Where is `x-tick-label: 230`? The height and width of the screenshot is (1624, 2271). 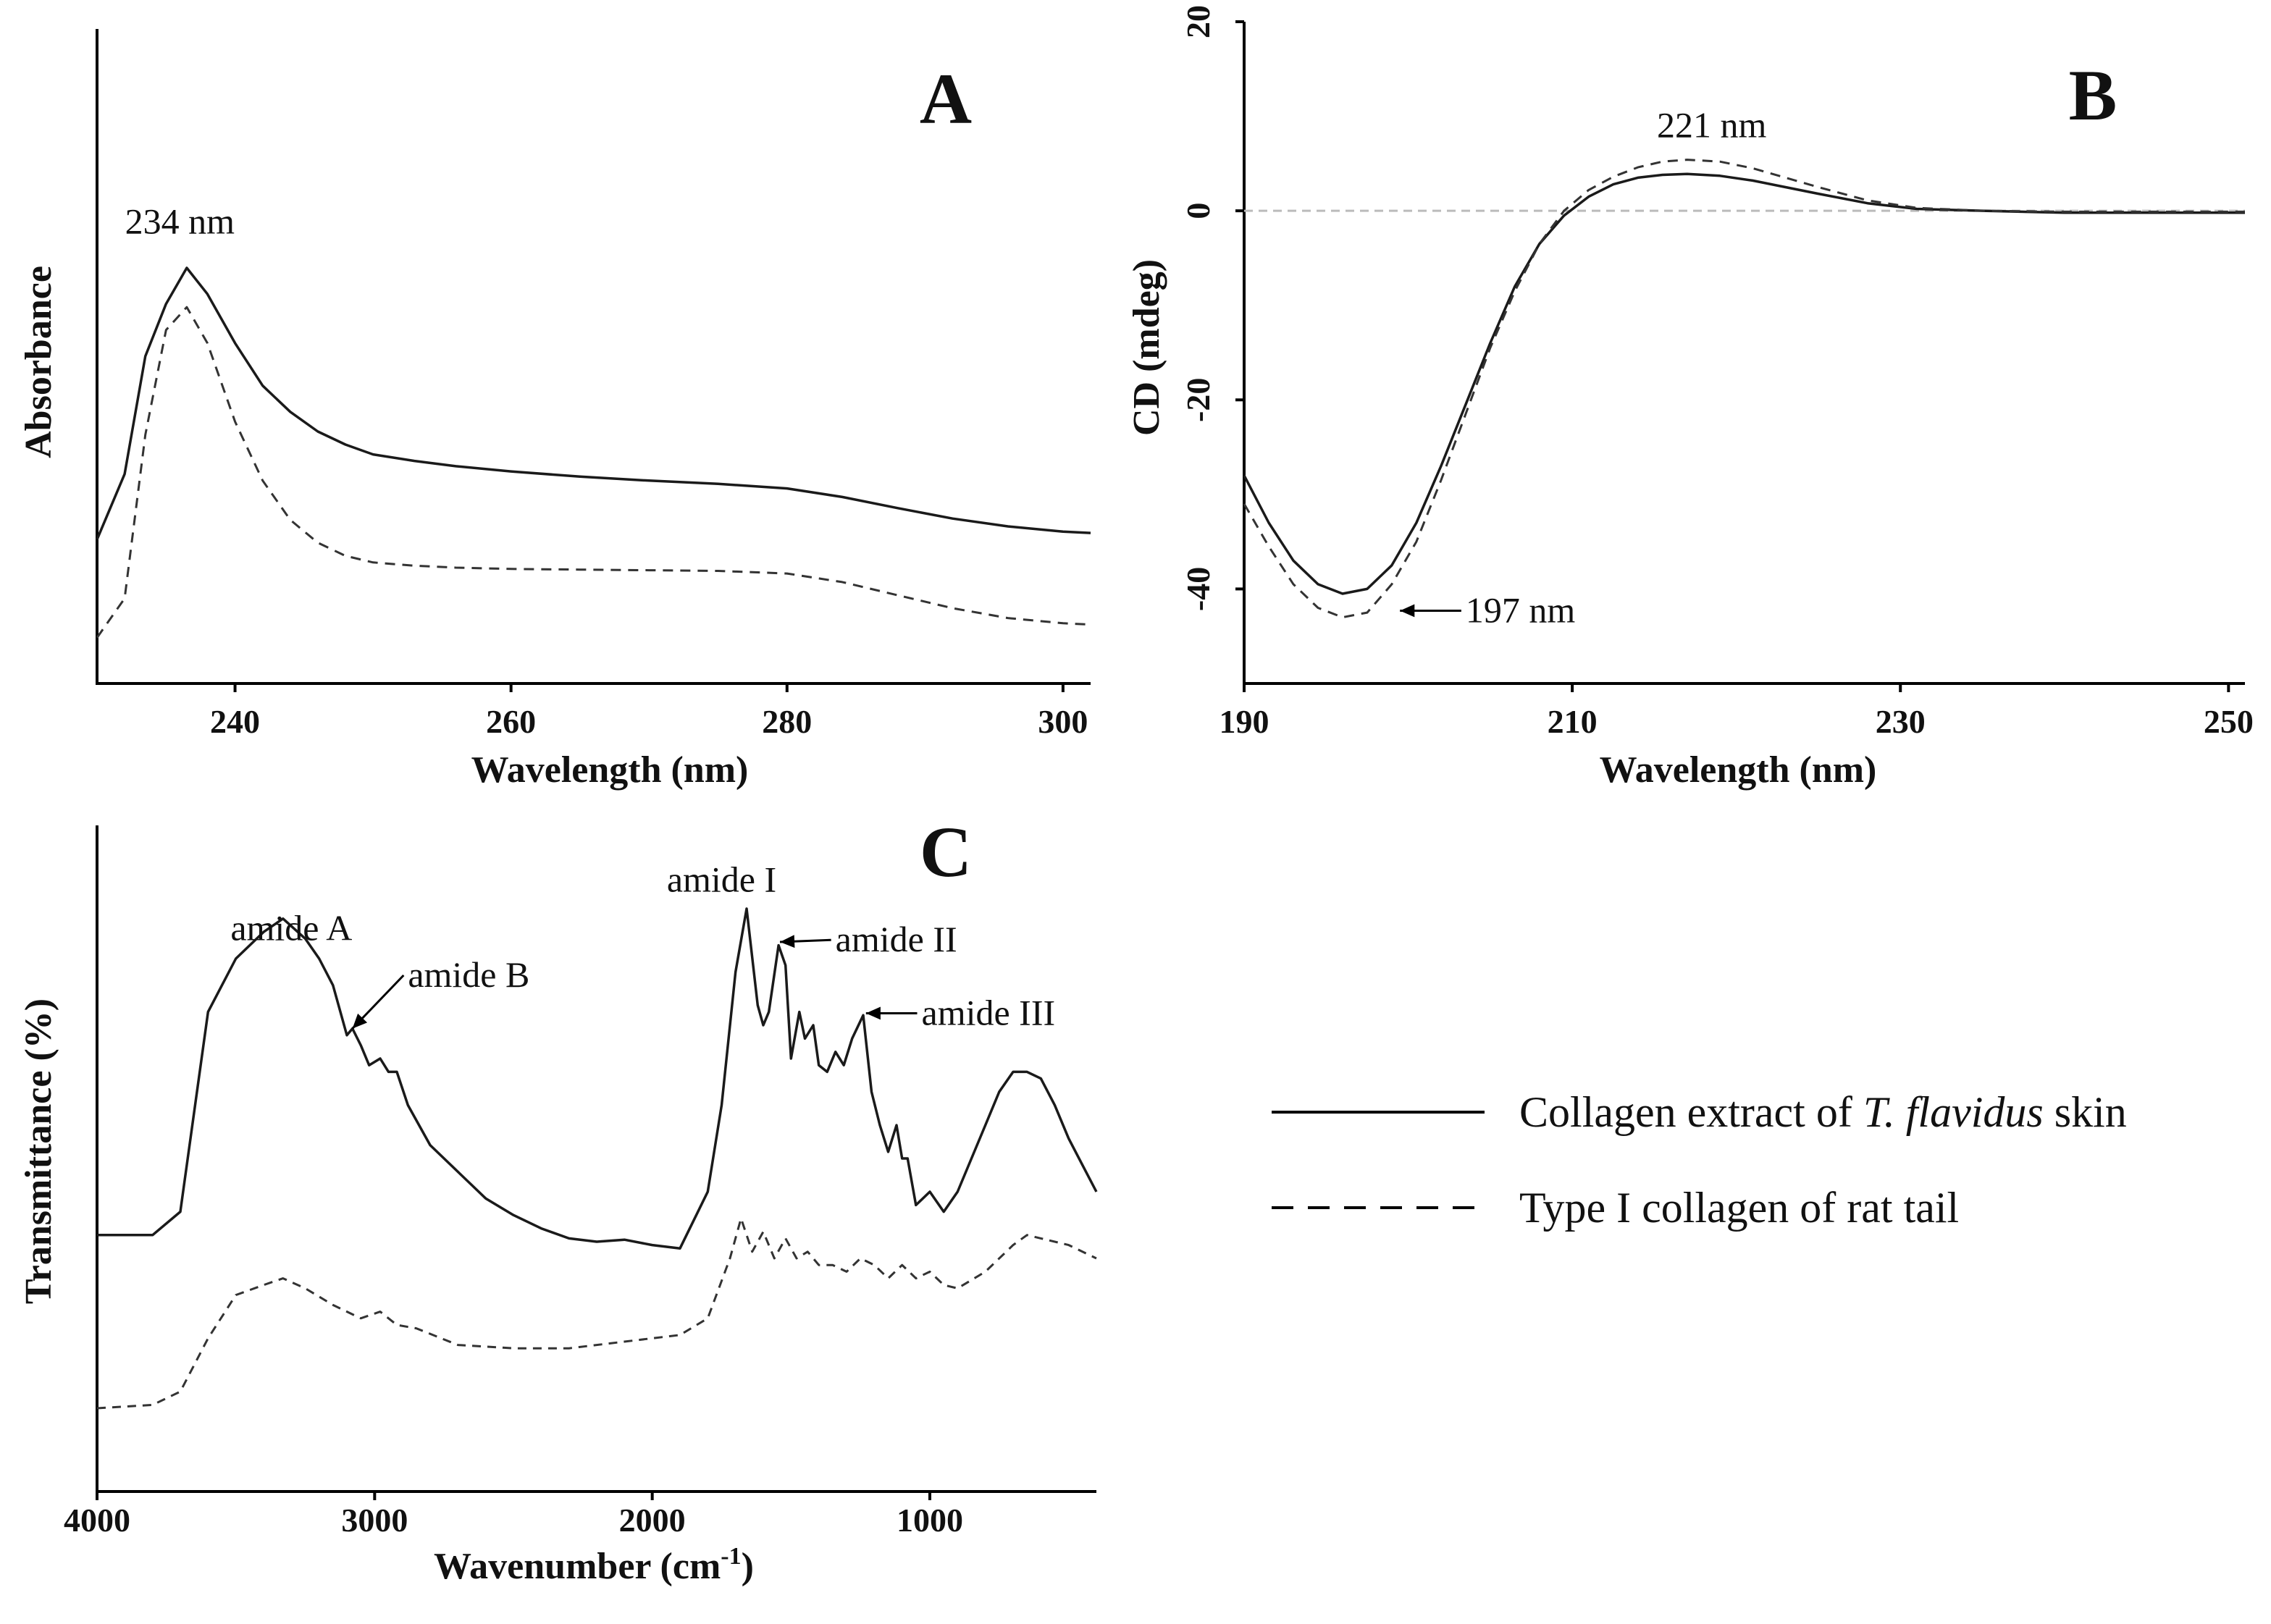
x-tick-label: 230 is located at coordinates (1901, 721).